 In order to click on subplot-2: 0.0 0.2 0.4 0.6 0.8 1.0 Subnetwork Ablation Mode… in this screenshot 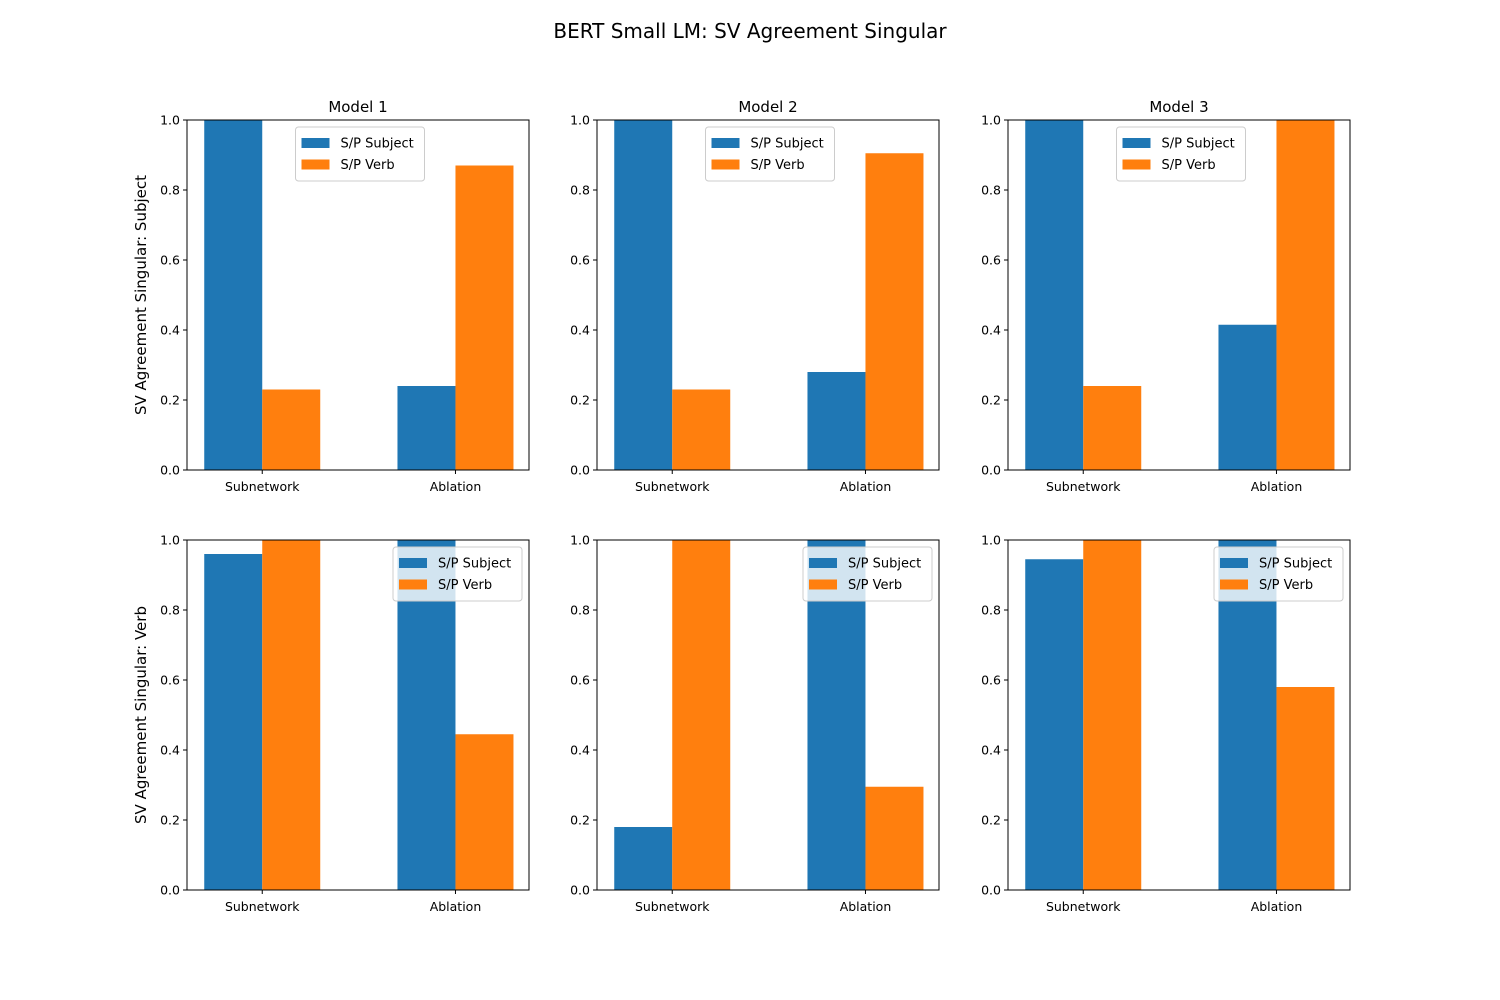, I will do `click(755, 296)`.